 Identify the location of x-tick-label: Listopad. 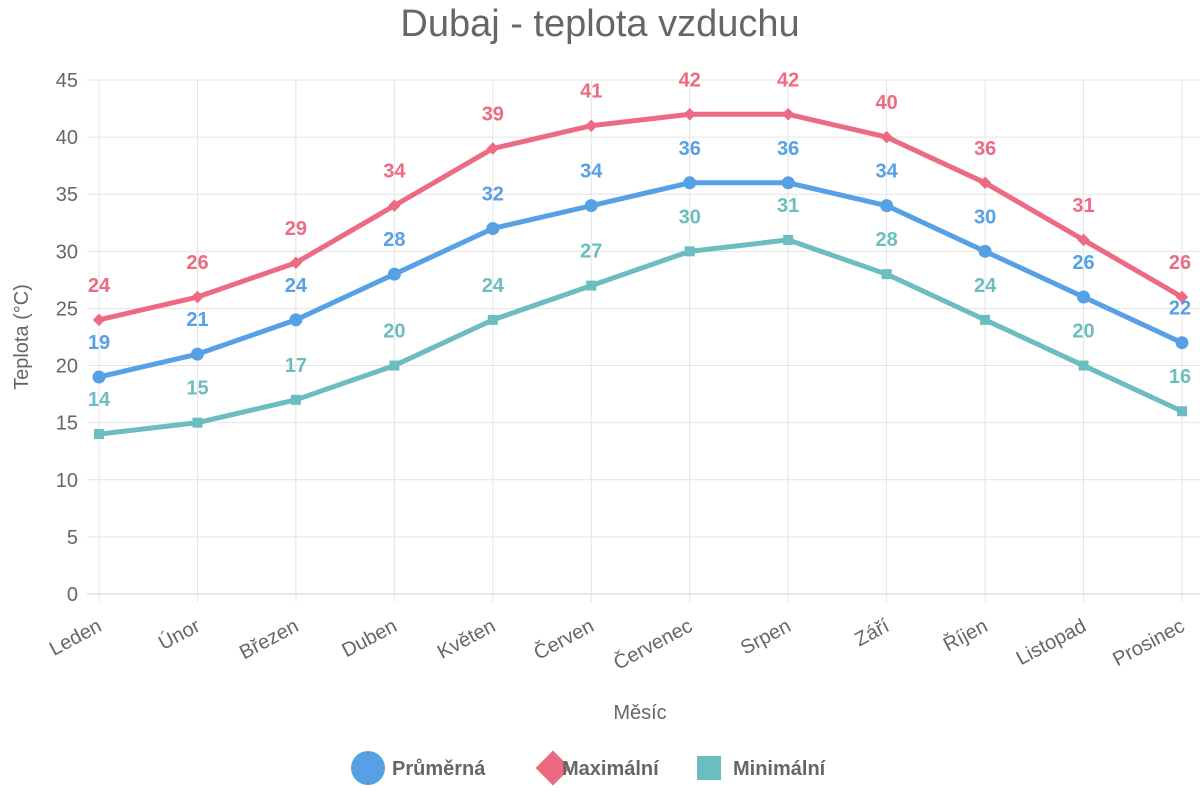
(1051, 642).